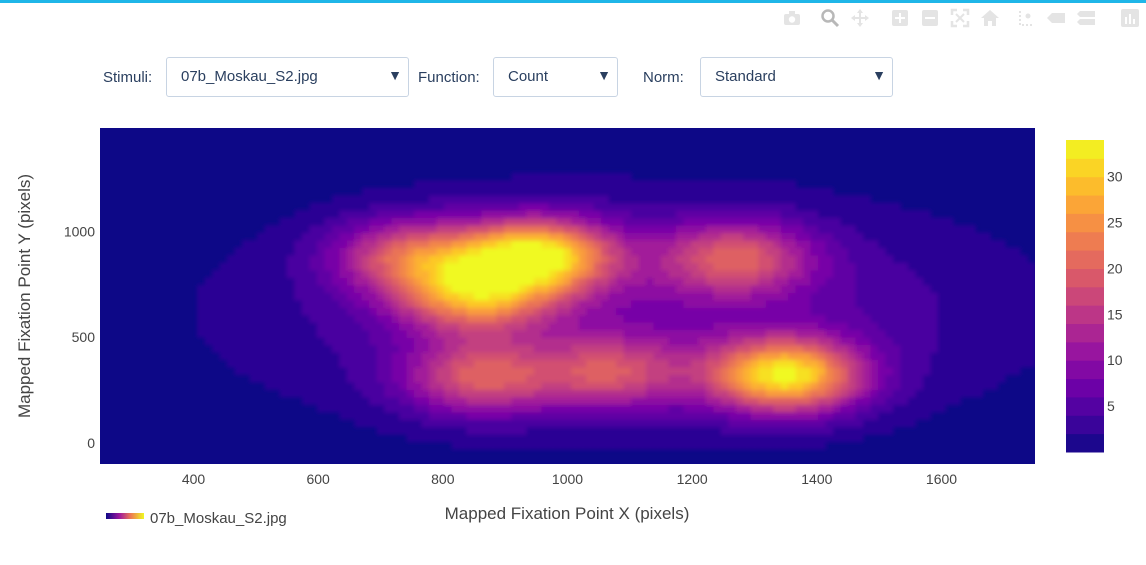 Image resolution: width=1146 pixels, height=565 pixels. Describe the element at coordinates (900, 18) in the screenshot. I see `zoom-in-icon` at that location.